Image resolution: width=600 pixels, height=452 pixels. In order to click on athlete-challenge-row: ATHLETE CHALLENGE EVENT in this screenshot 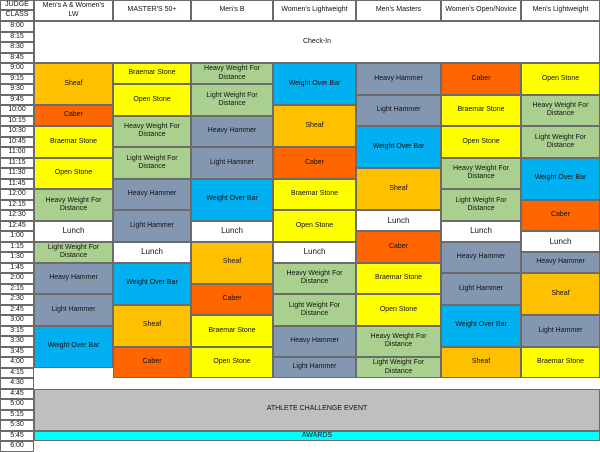, I will do `click(317, 409)`.